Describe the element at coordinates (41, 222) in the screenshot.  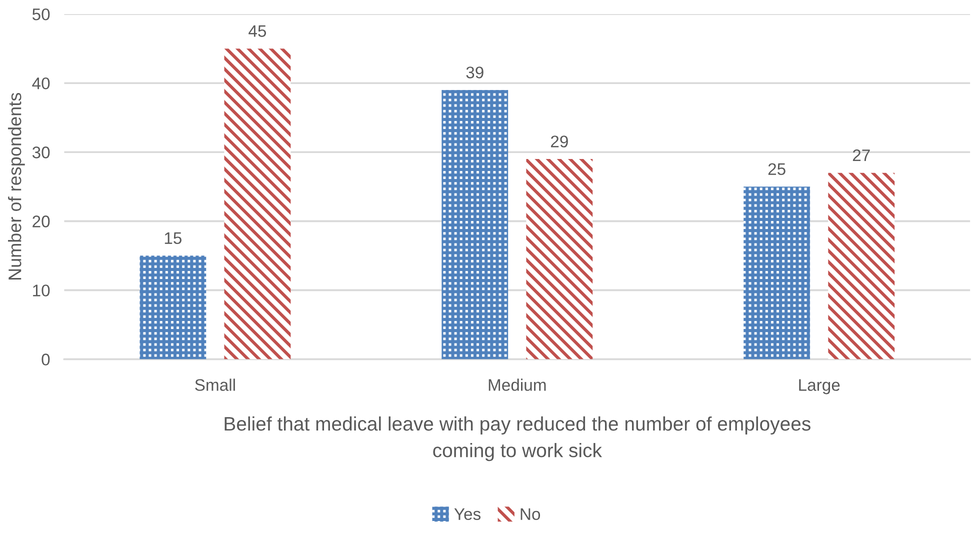
I see `y-tick-label: 20` at that location.